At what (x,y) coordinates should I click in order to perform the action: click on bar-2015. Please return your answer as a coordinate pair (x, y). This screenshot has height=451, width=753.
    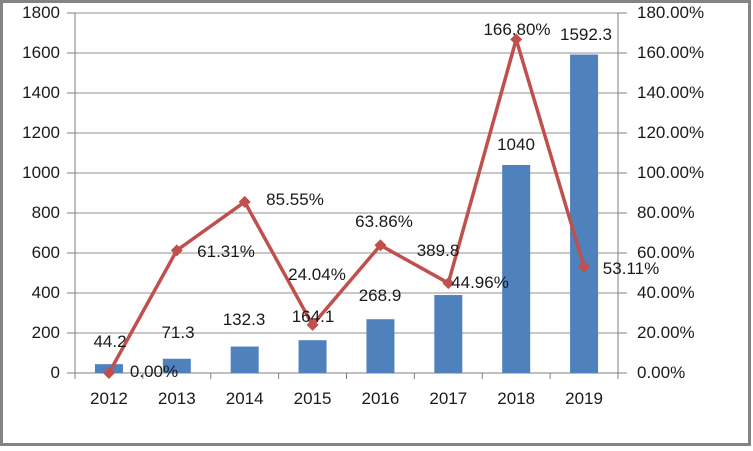
    Looking at the image, I should click on (312, 356).